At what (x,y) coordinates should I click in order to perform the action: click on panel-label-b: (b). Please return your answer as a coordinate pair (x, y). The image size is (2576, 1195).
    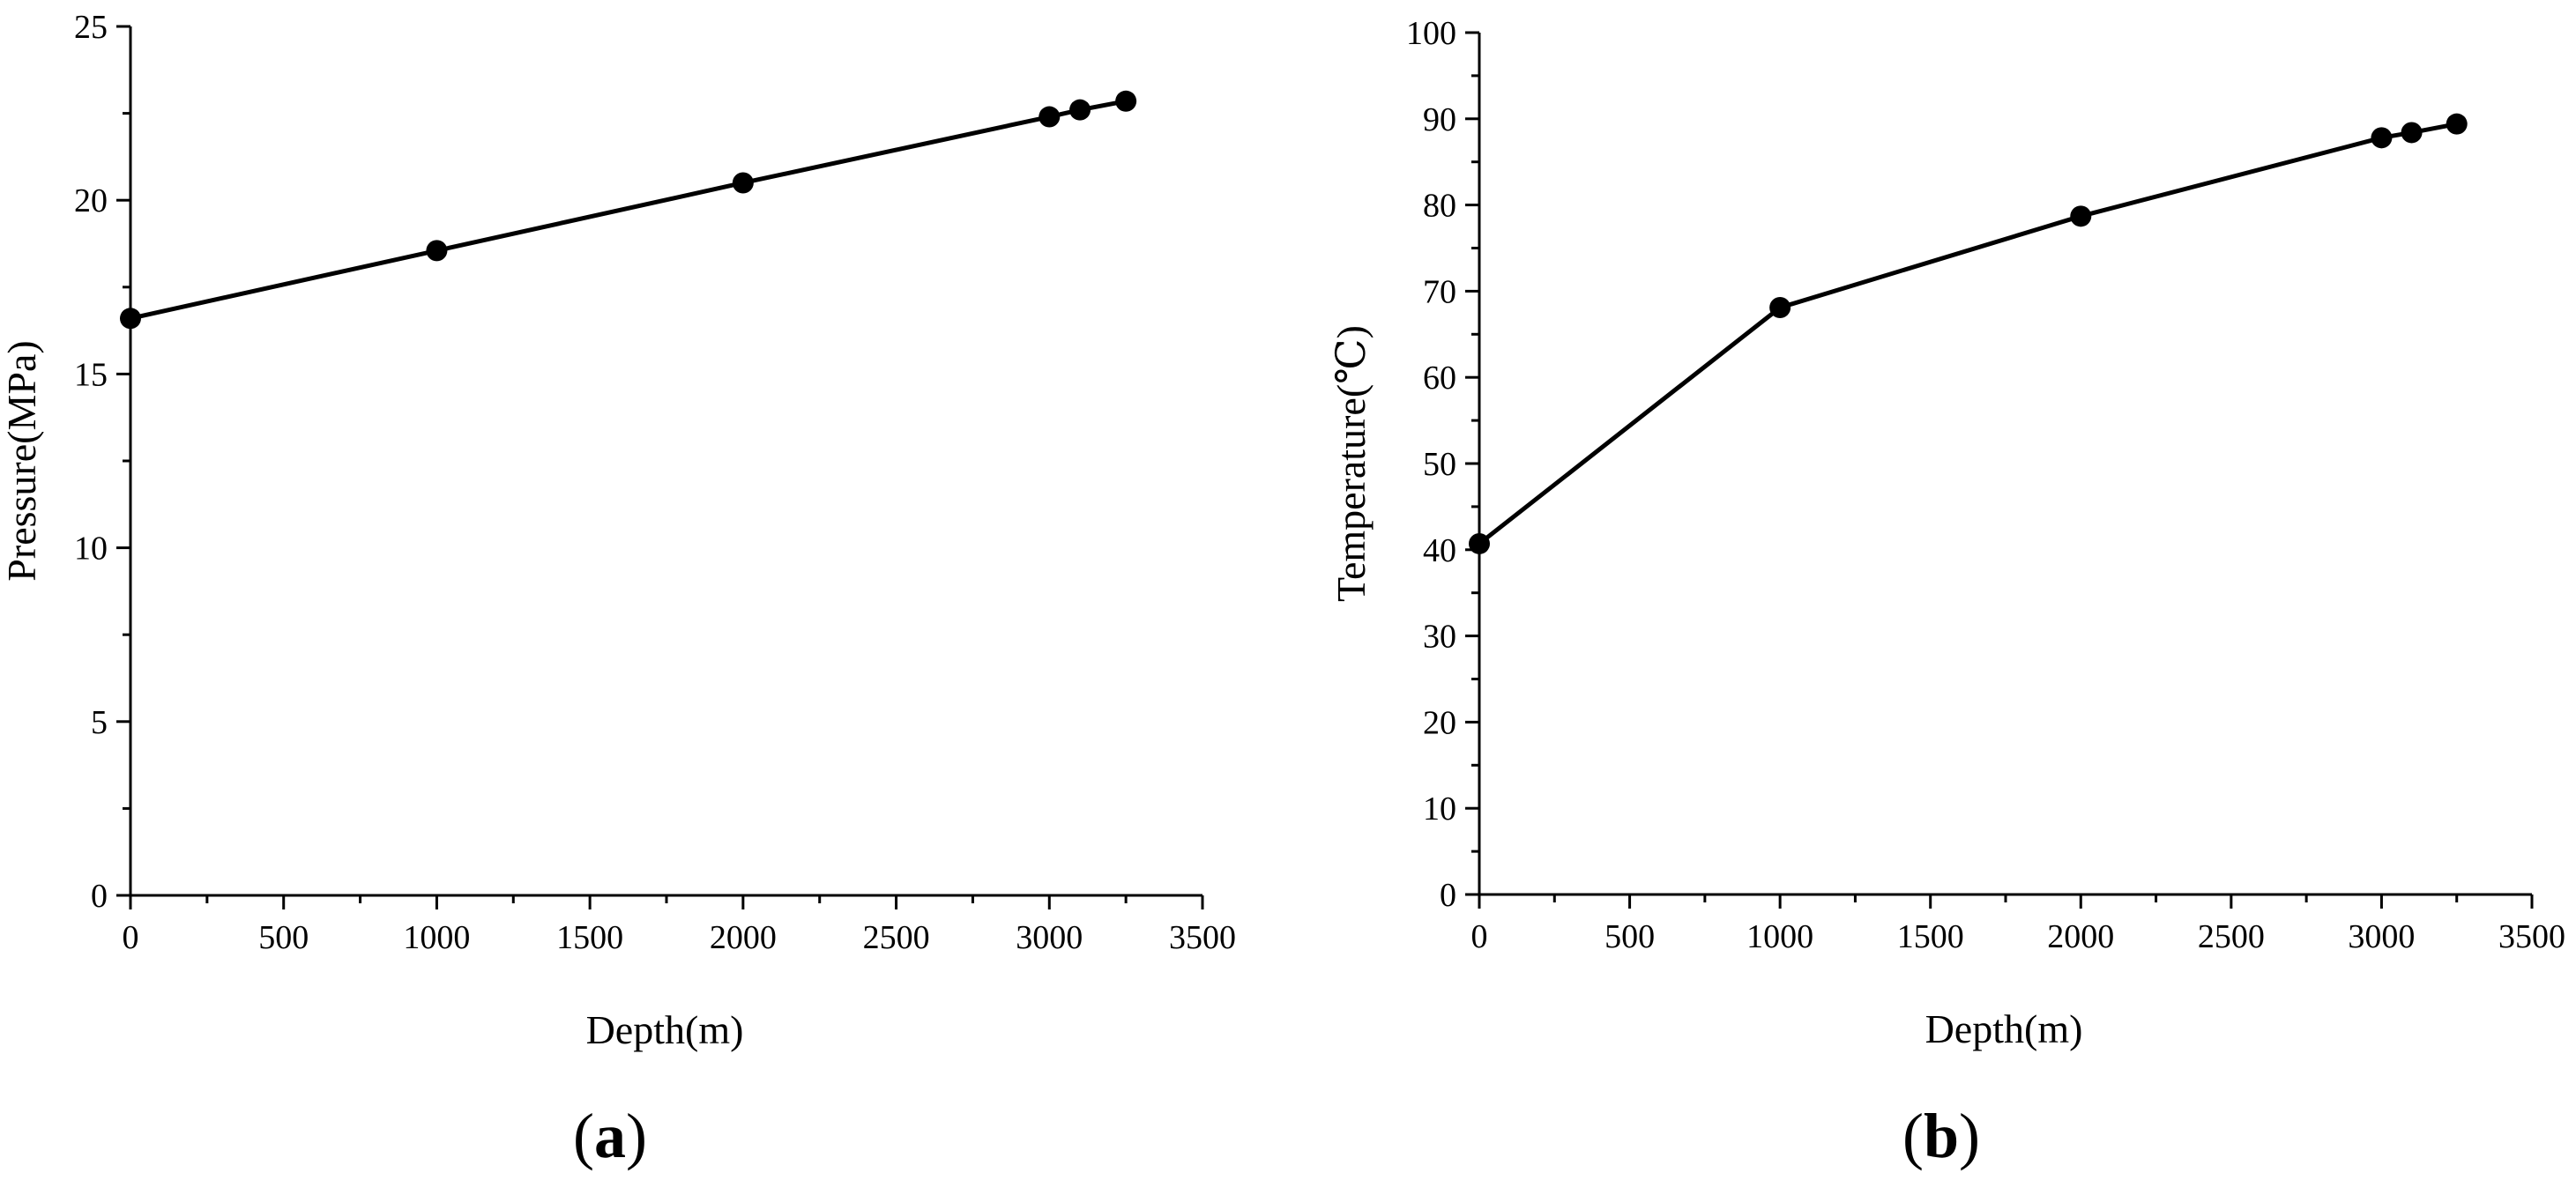
    Looking at the image, I should click on (1942, 1136).